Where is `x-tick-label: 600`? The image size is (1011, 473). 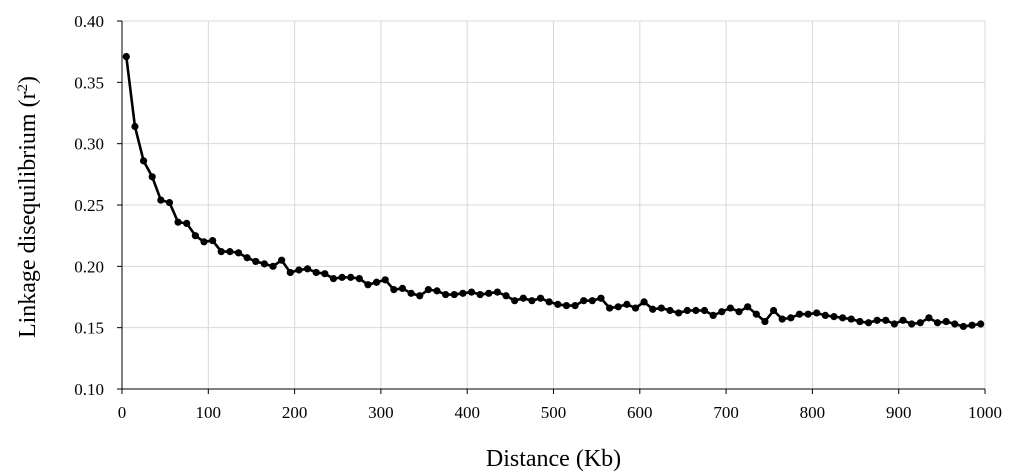 x-tick-label: 600 is located at coordinates (640, 412).